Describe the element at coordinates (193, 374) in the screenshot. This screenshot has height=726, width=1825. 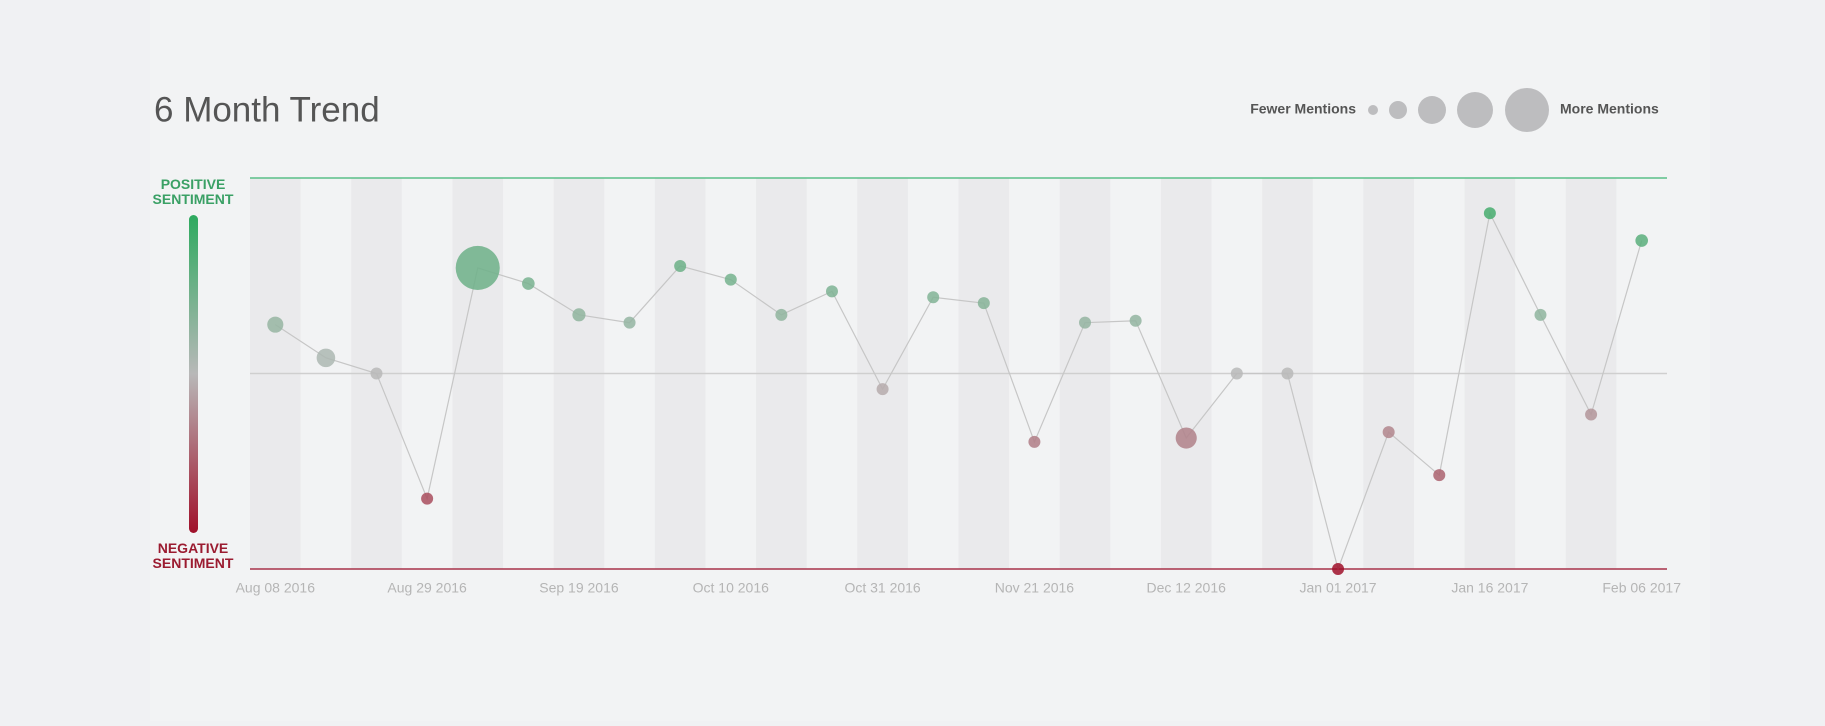
I see `sentiment-scale` at that location.